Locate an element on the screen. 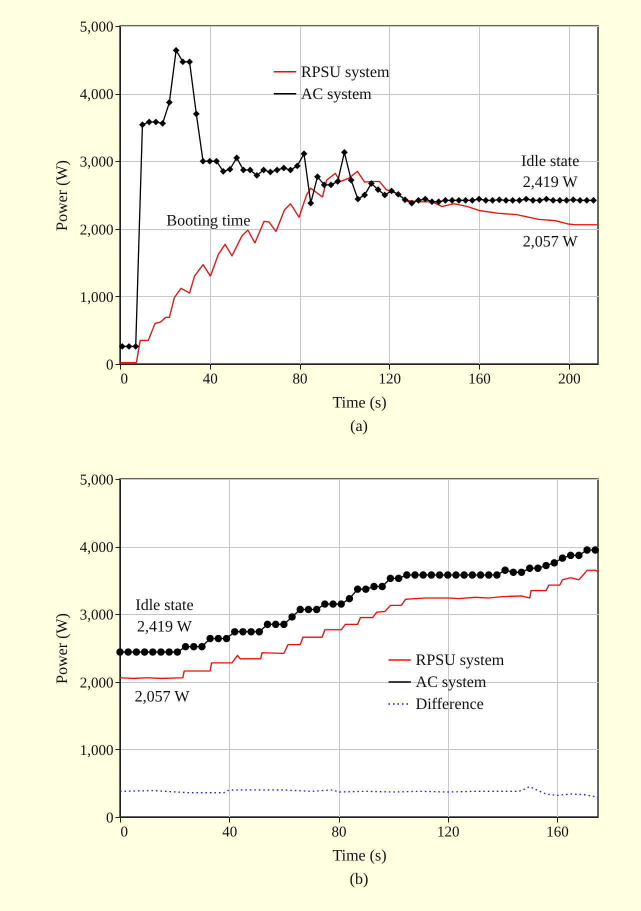  annotation: Booting time is located at coordinates (208, 221).